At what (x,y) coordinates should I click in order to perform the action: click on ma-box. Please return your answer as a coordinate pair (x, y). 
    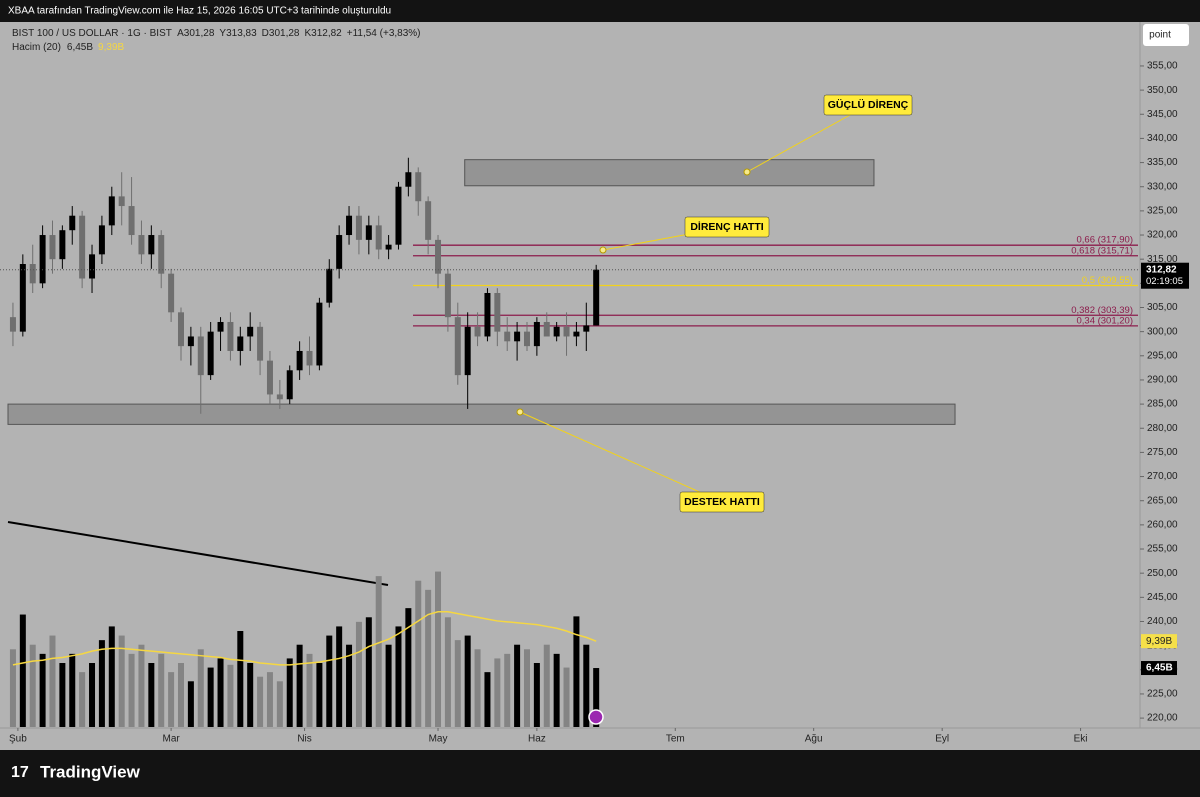
    Looking at the image, I should click on (1159, 641).